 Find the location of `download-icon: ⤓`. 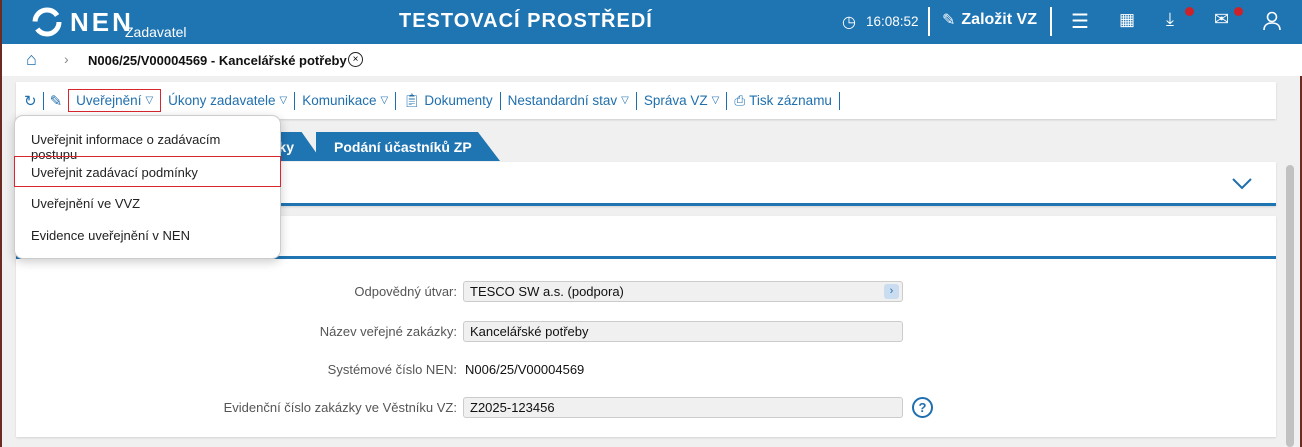

download-icon: ⤓ is located at coordinates (1170, 19).